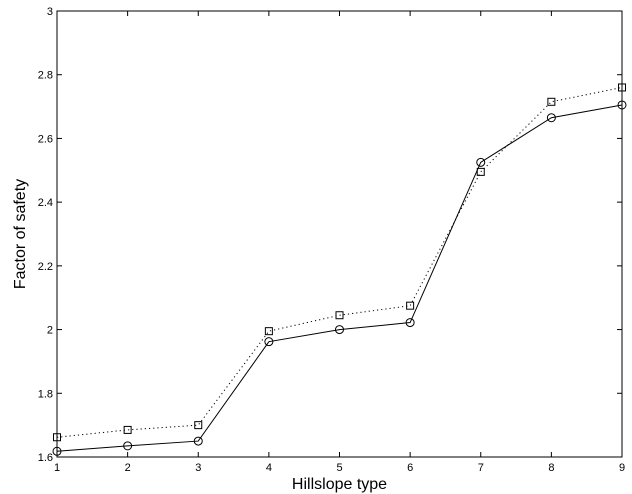 This screenshot has width=632, height=494. I want to click on y-axis-label: Factor of safety, so click(20, 234).